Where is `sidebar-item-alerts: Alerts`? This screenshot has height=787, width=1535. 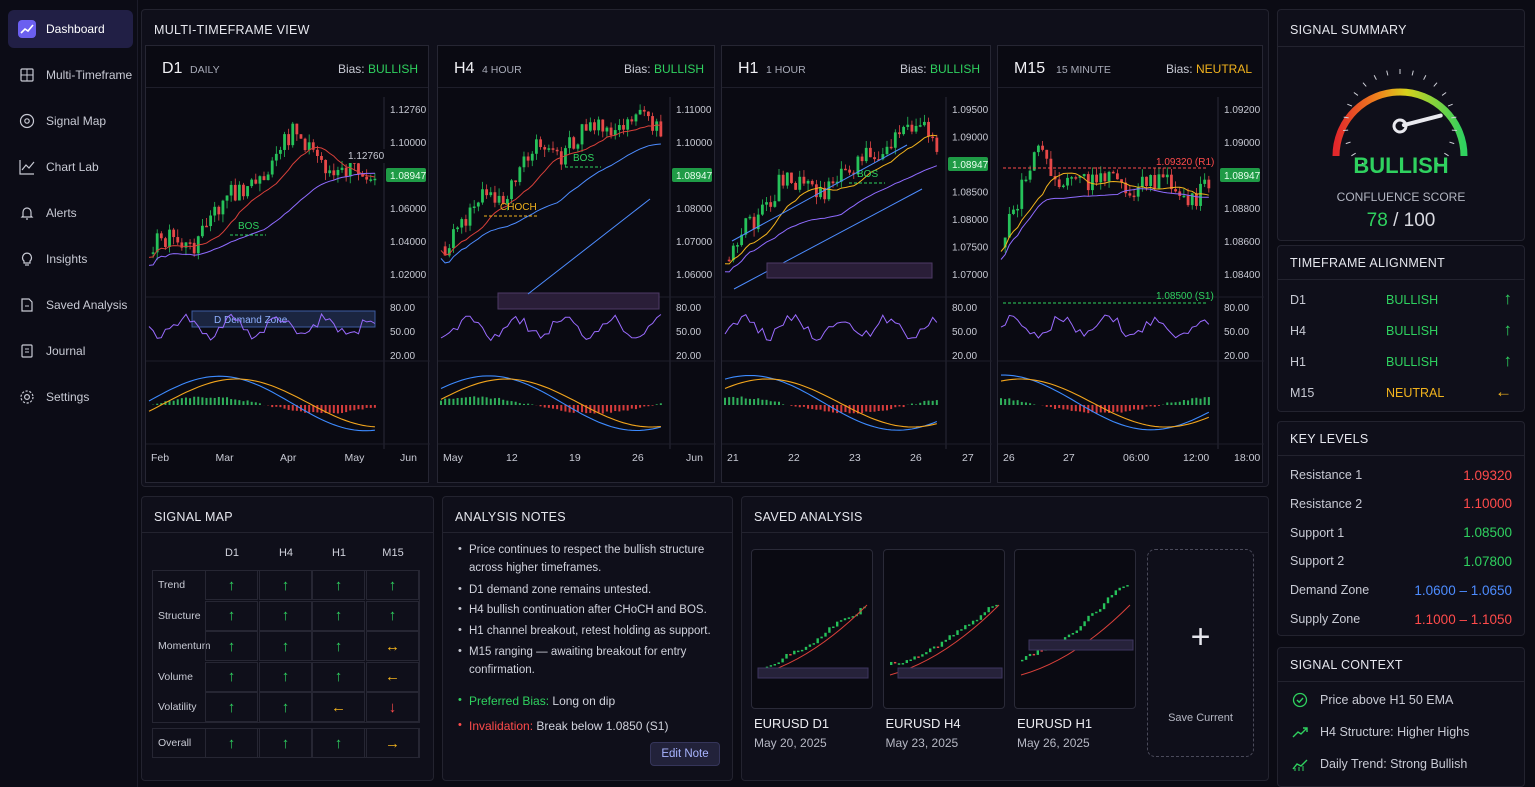 sidebar-item-alerts: Alerts is located at coordinates (70, 213).